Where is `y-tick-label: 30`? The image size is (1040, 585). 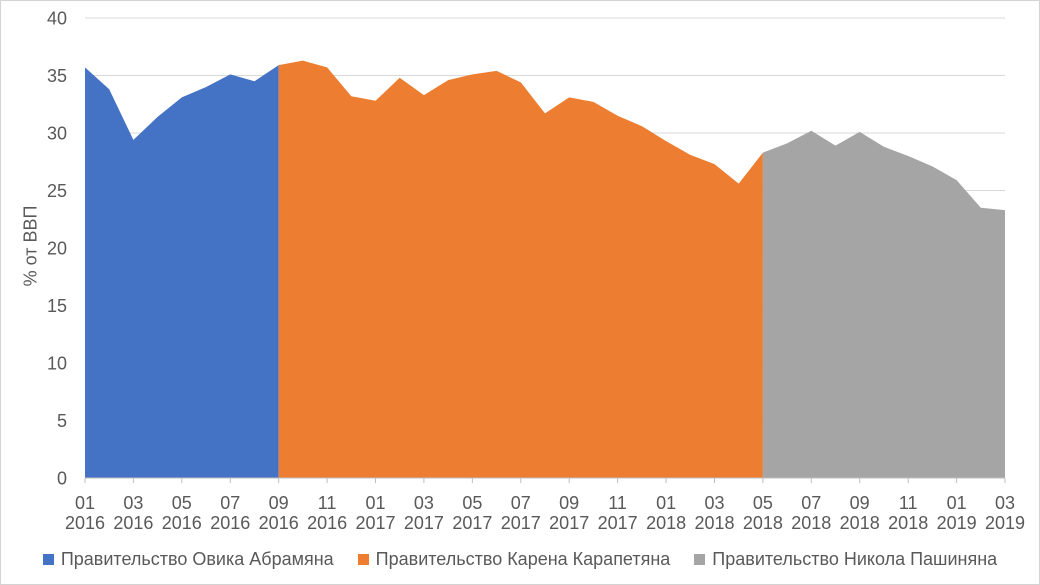
y-tick-label: 30 is located at coordinates (57, 134).